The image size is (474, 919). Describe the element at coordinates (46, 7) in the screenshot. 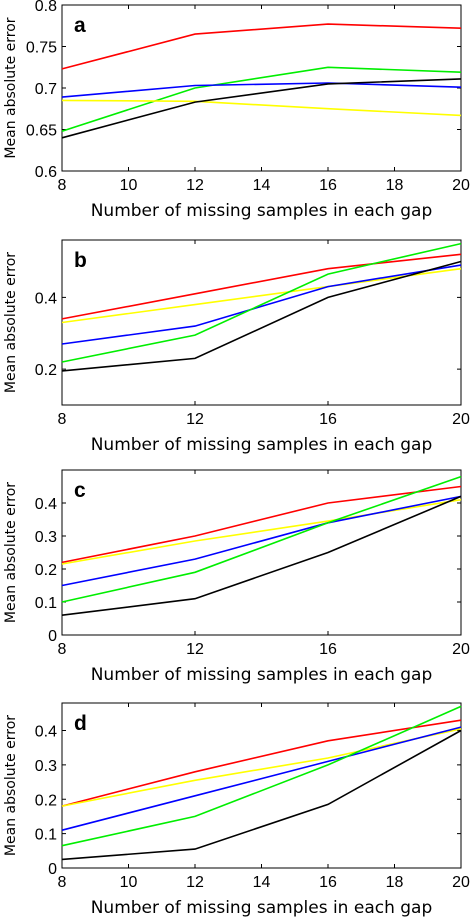

I see `y-tick-label: 0.8` at that location.